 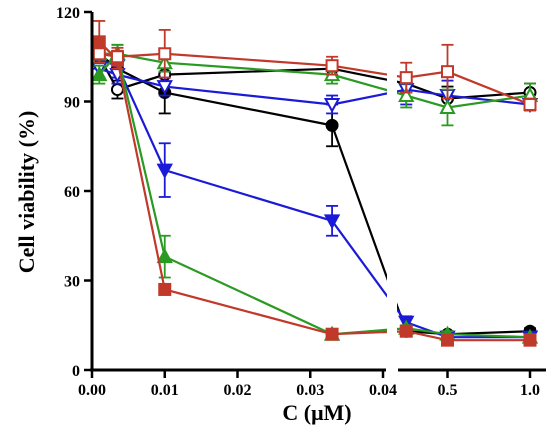 What do you see at coordinates (448, 390) in the screenshot?
I see `x-tick-label: 0.5` at bounding box center [448, 390].